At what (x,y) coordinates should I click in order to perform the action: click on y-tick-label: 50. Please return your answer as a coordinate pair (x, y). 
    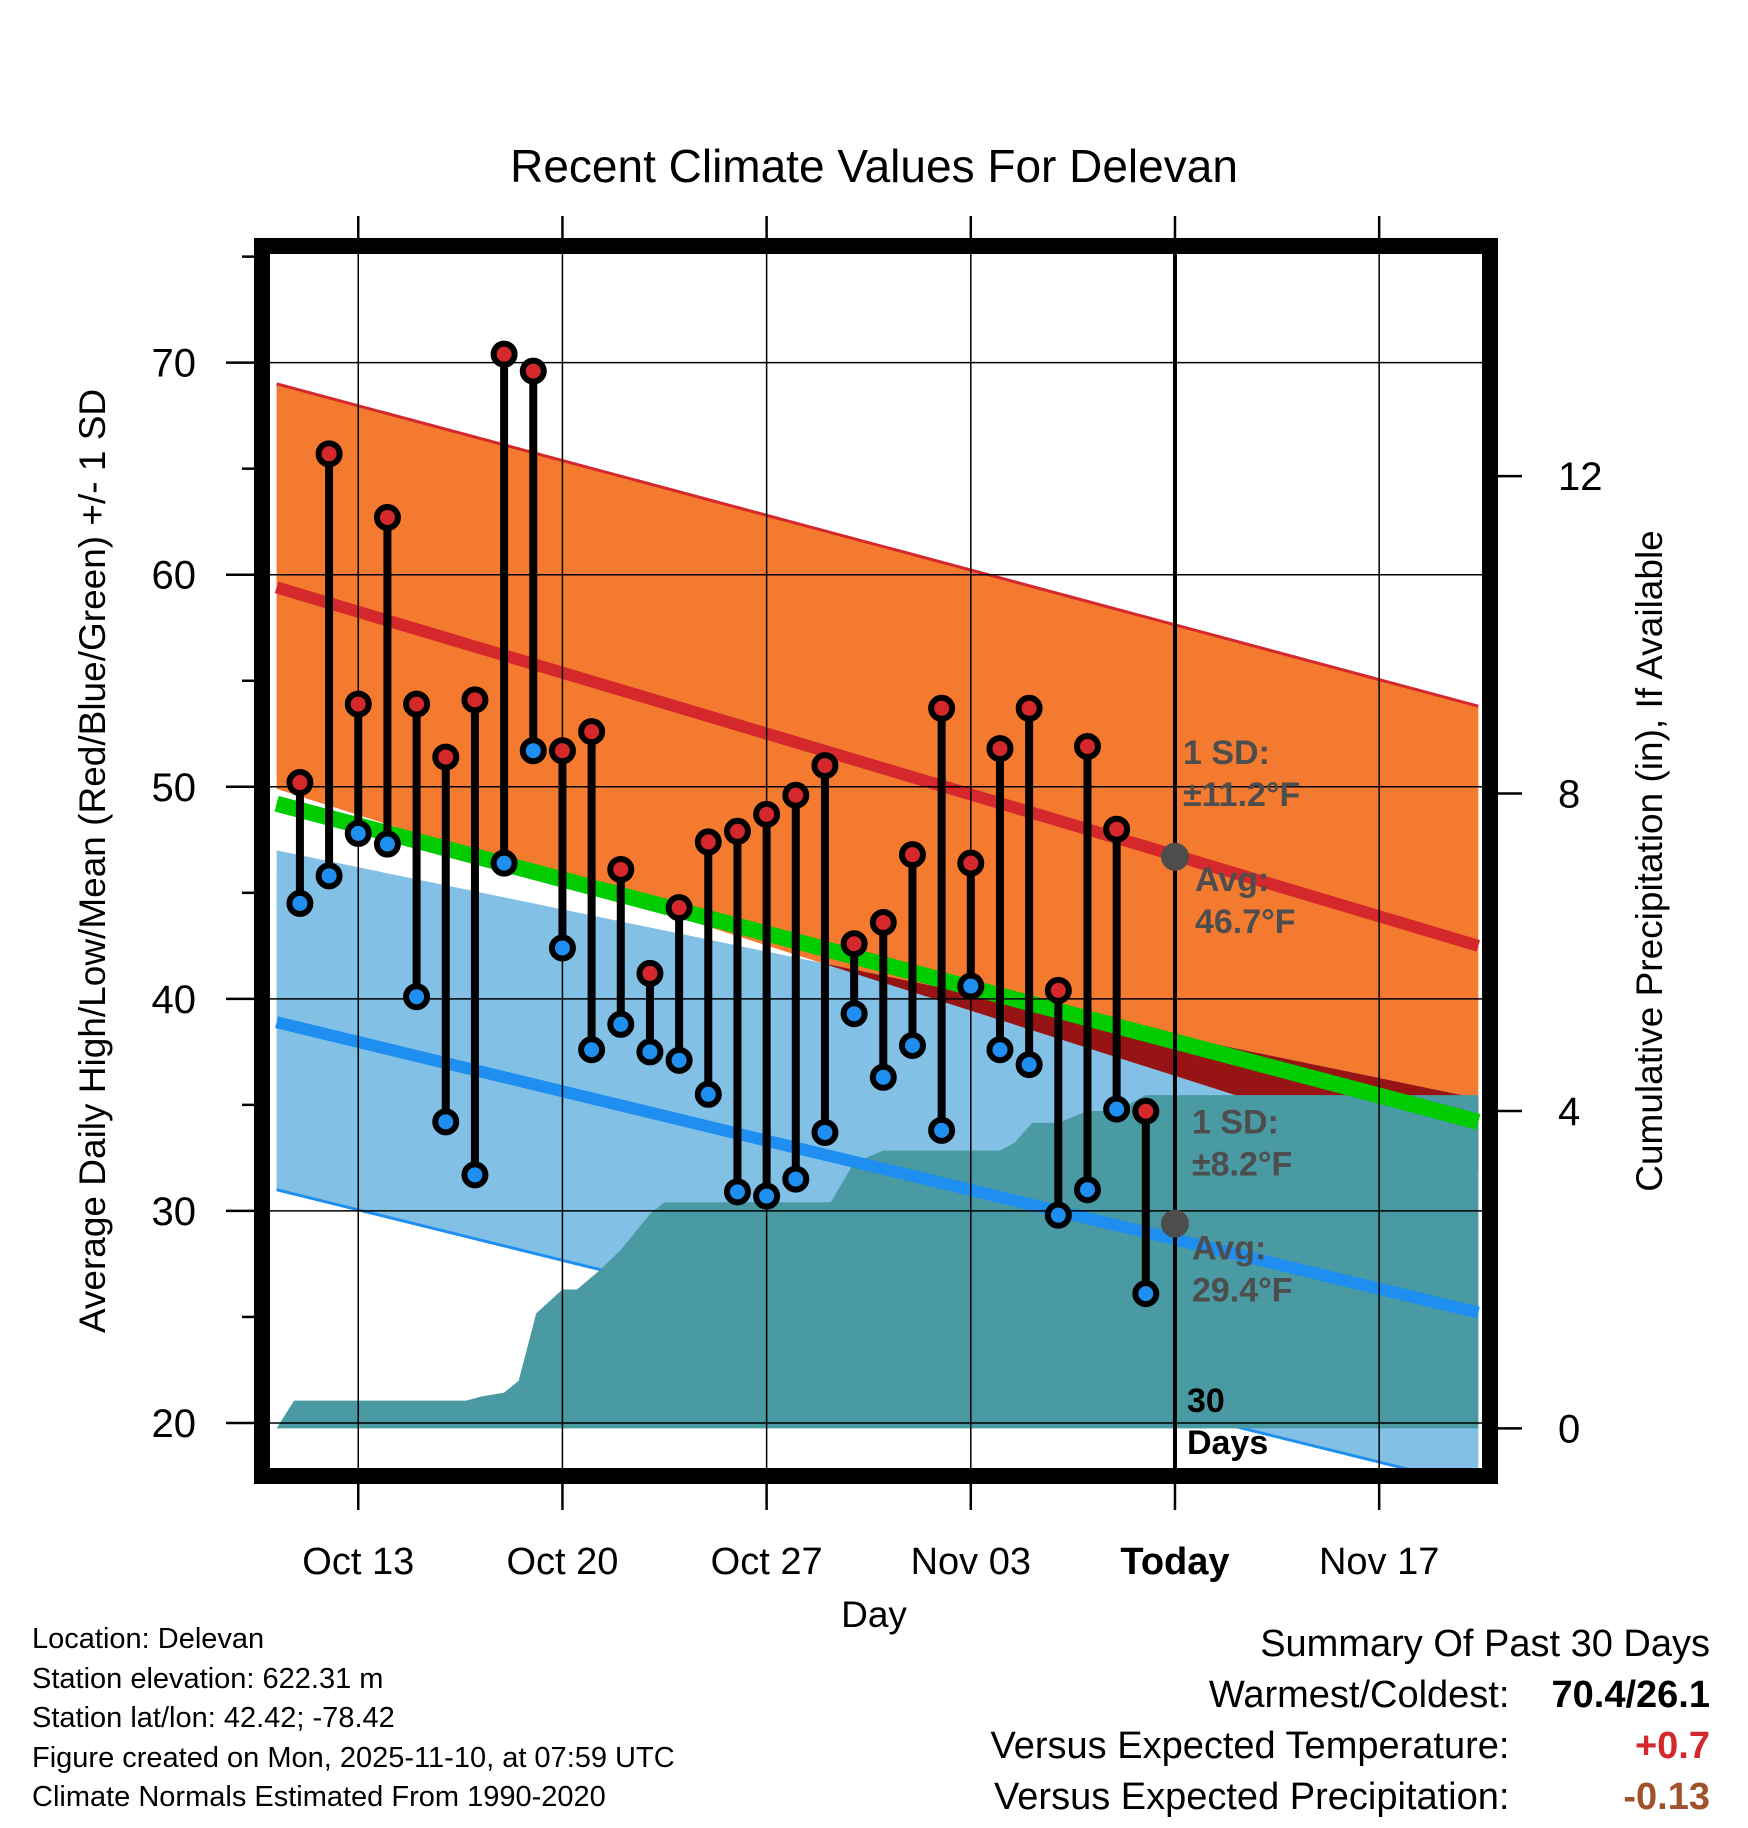
    Looking at the image, I should click on (174, 788).